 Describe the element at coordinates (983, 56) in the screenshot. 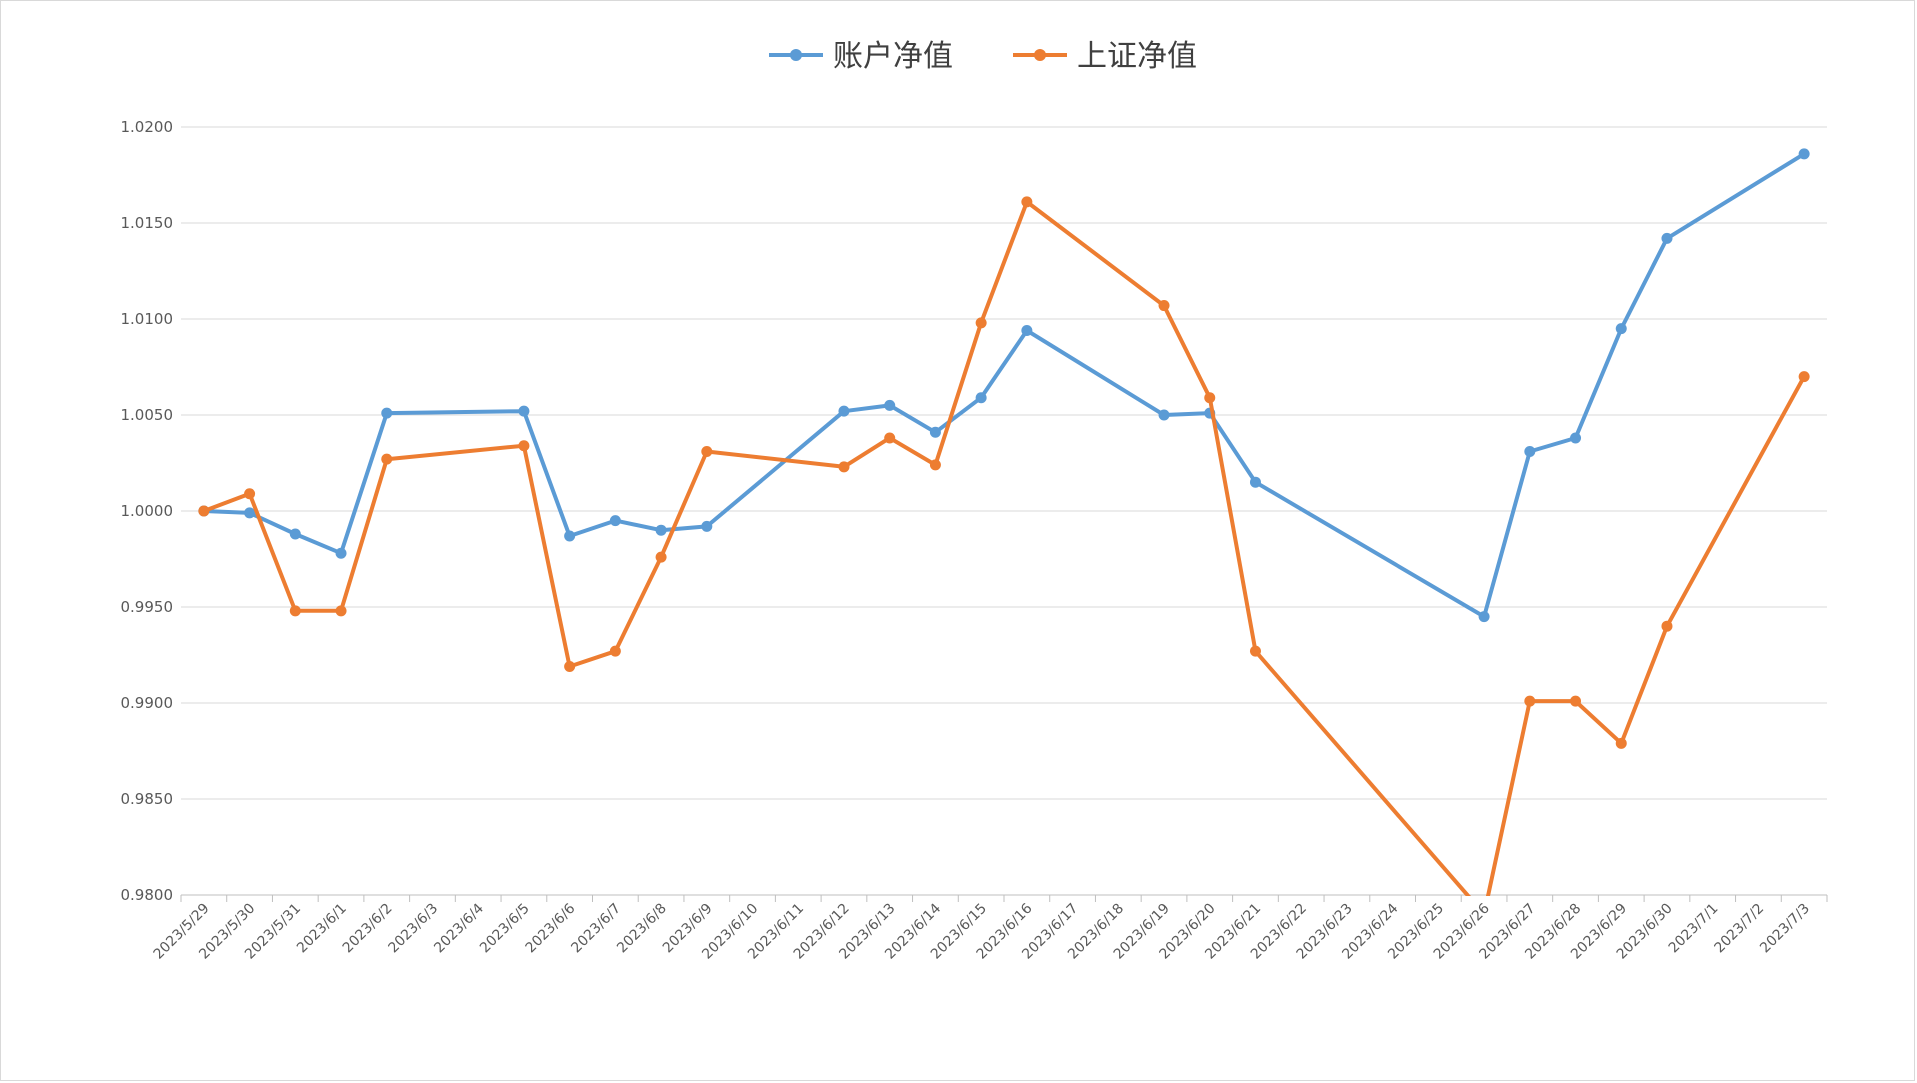

I see `legend: 账户净值 上证净值` at that location.